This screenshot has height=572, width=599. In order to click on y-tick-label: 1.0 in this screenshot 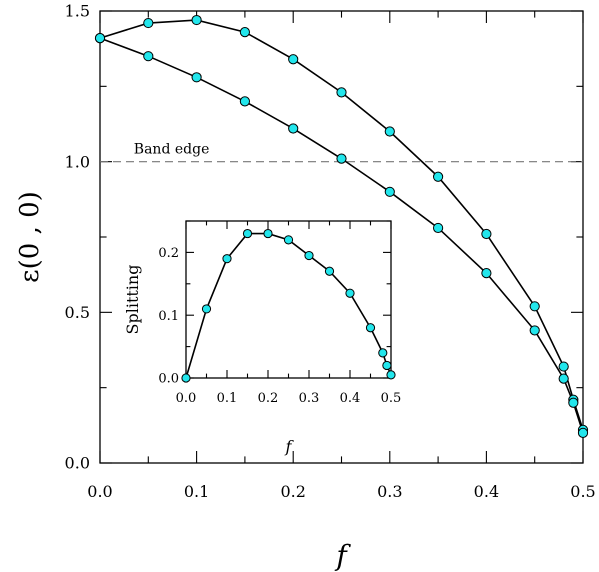, I will do `click(77, 161)`.